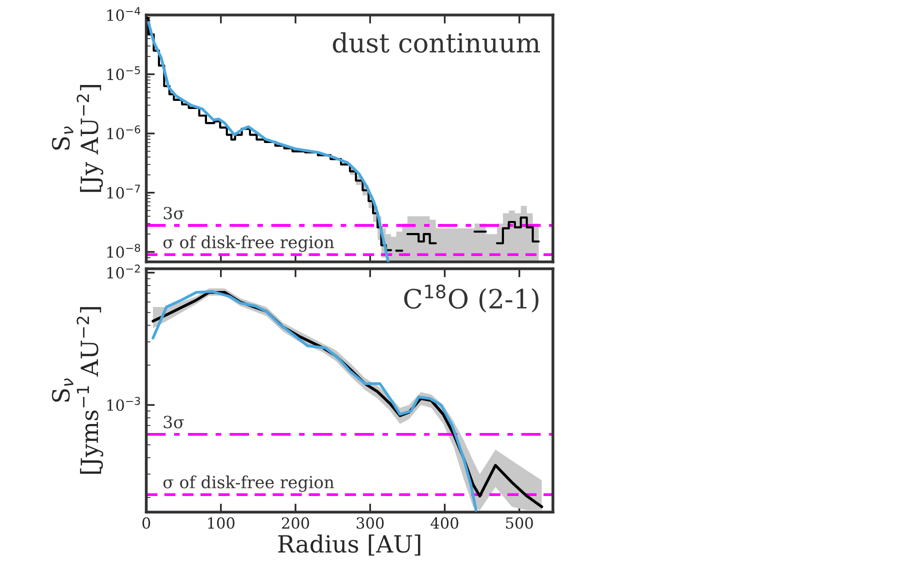 This screenshot has height=578, width=920. Describe the element at coordinates (349, 545) in the screenshot. I see `x-axis-title: Radius [AU]` at that location.